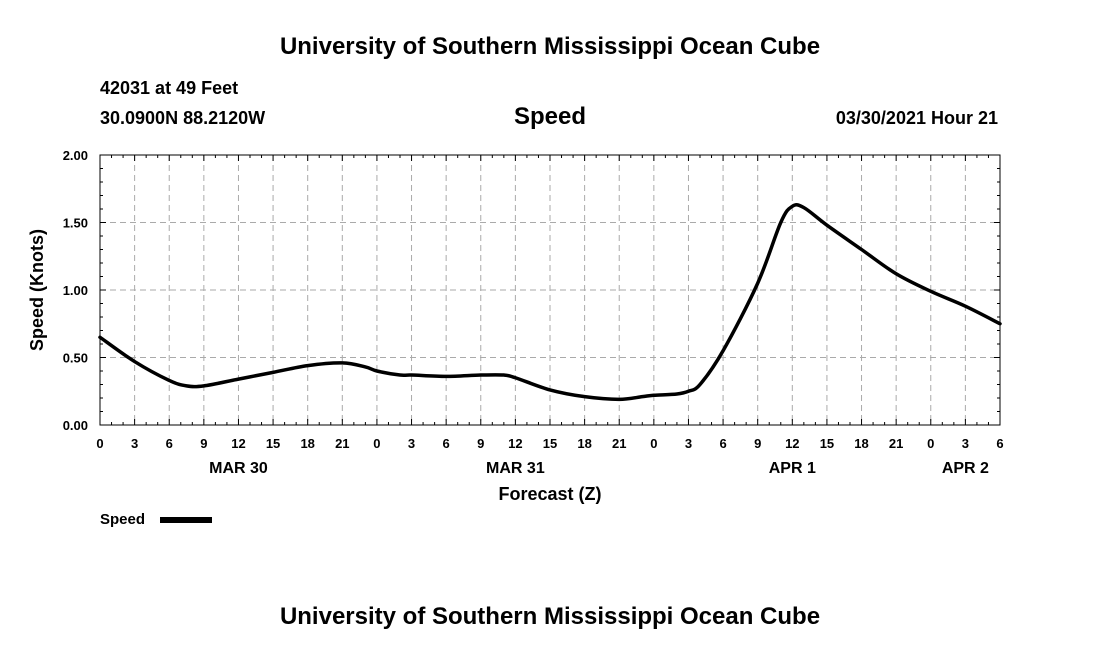 Image resolution: width=1100 pixels, height=650 pixels. What do you see at coordinates (37, 290) in the screenshot?
I see `y-axis-label: Speed (Knots)` at bounding box center [37, 290].